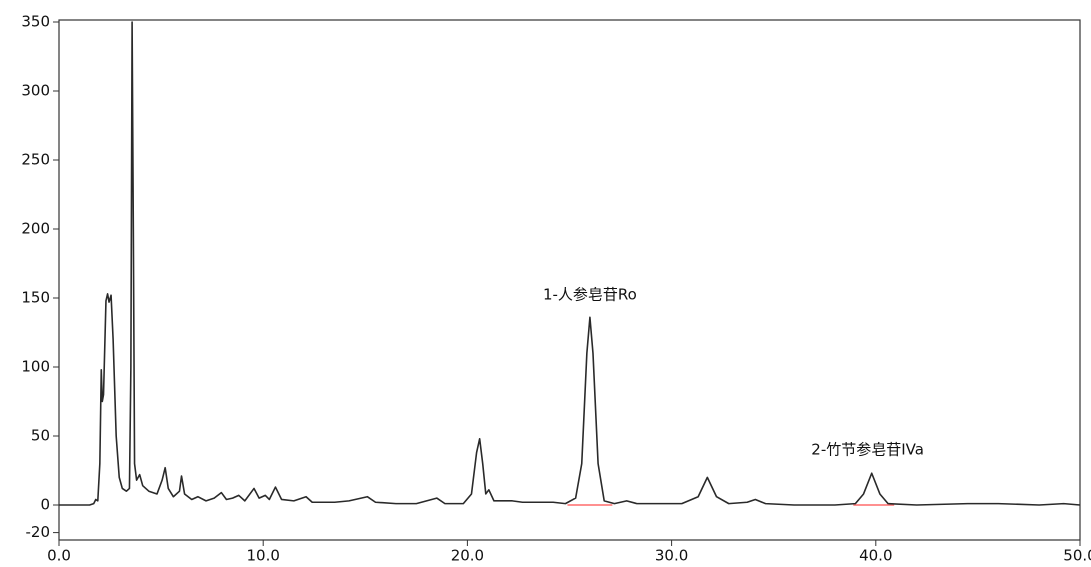  Describe the element at coordinates (45, 505) in the screenshot. I see `y-tick-label: 0` at that location.